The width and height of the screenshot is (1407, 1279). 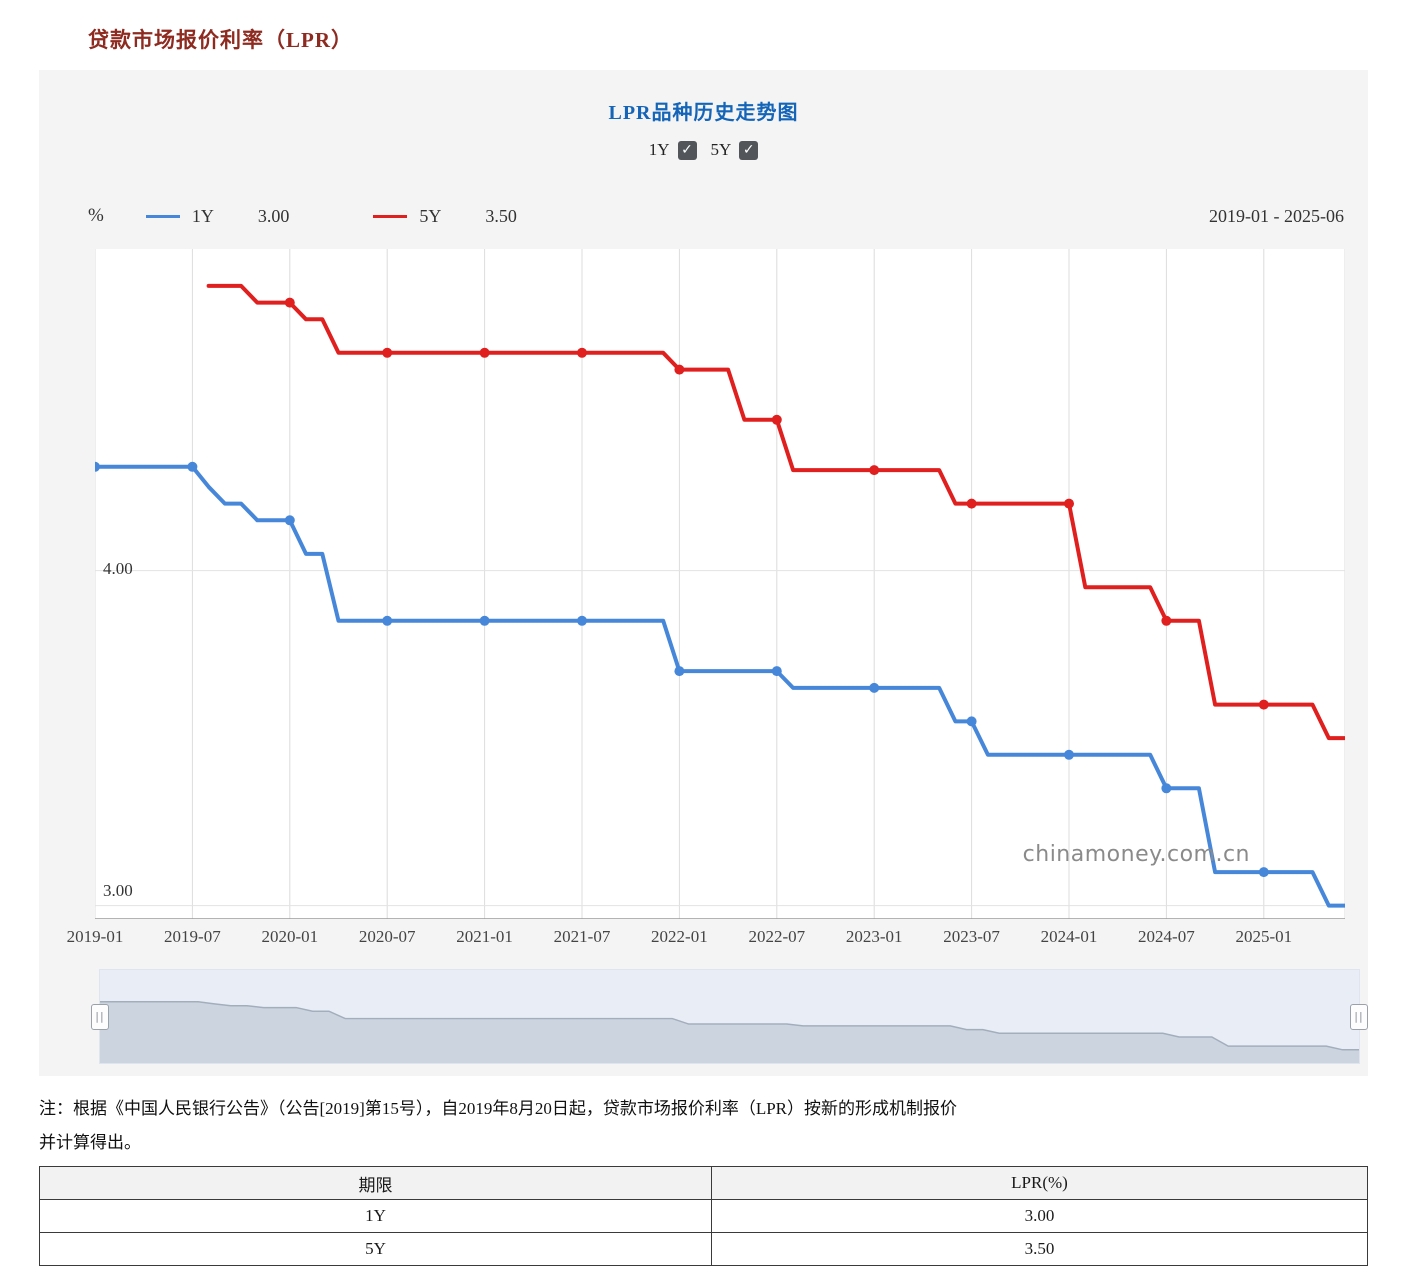 What do you see at coordinates (217, 216) in the screenshot?
I see `legend-item-1y: 1Y 3.00` at bounding box center [217, 216].